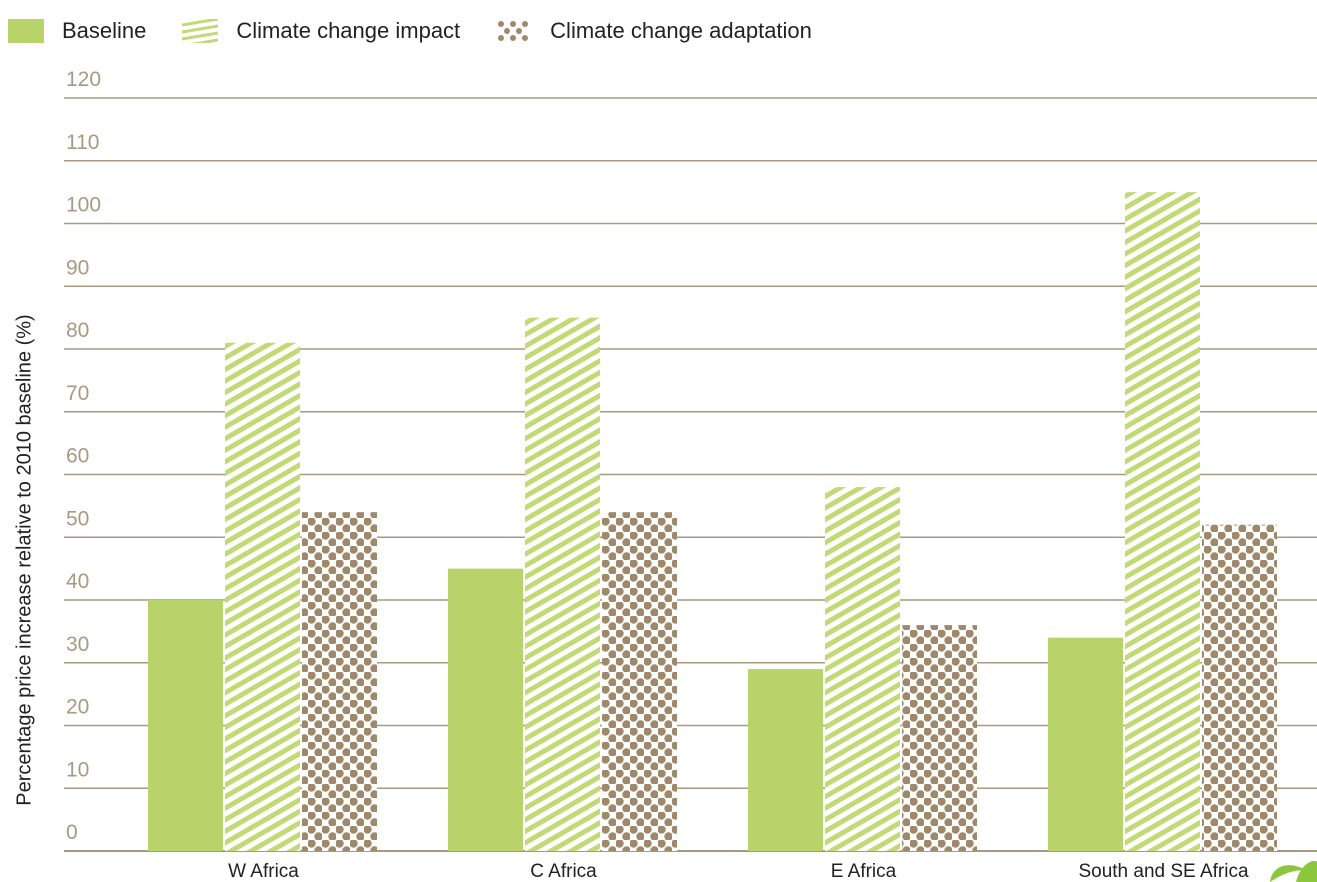 The image size is (1317, 882). Describe the element at coordinates (263, 871) in the screenshot. I see `x-tick-label: W Africa` at that location.